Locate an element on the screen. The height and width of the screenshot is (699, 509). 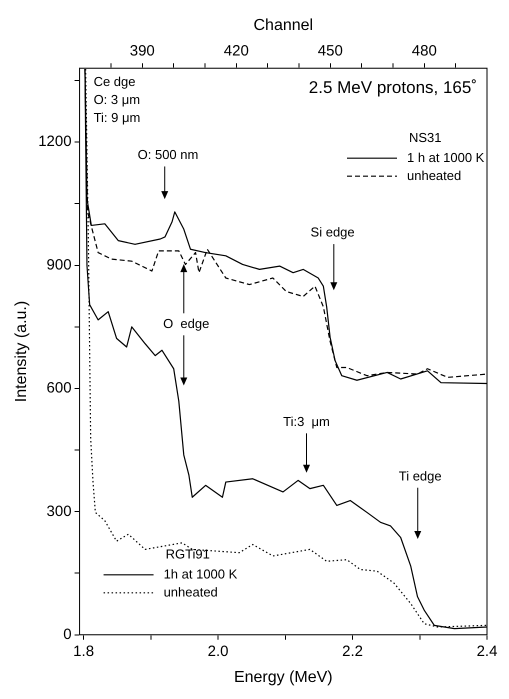
text: 2.5 MeV protons, 165˚ is located at coordinates (392, 87).